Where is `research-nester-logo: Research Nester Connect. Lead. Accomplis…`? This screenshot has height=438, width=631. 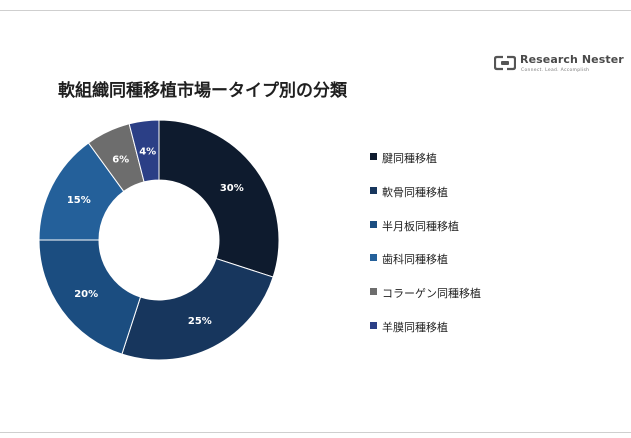
research-nester-logo: Research Nester Connect. Lead. Accomplis… is located at coordinates (559, 64).